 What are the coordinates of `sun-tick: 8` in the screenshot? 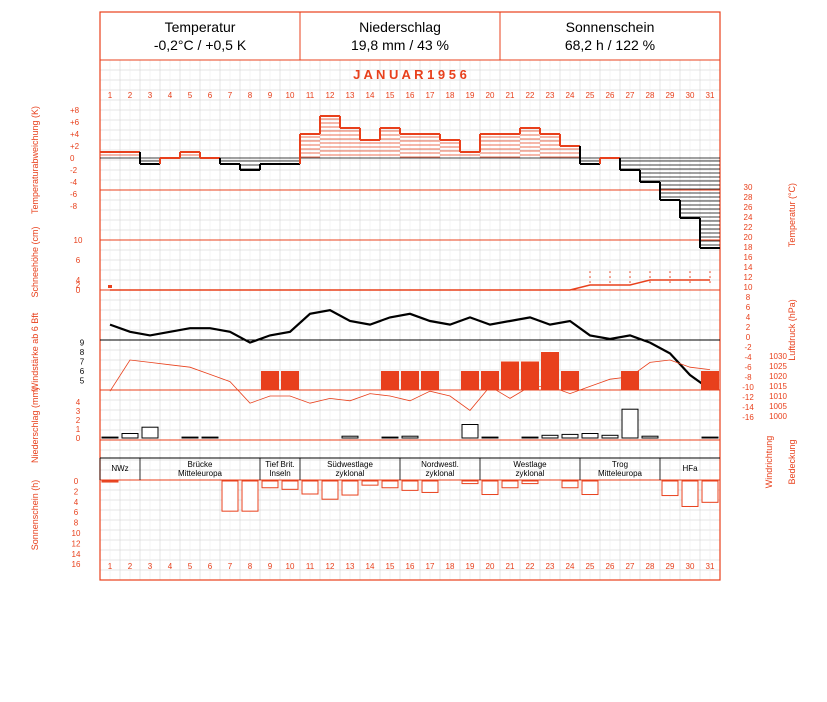 It's located at (76, 523).